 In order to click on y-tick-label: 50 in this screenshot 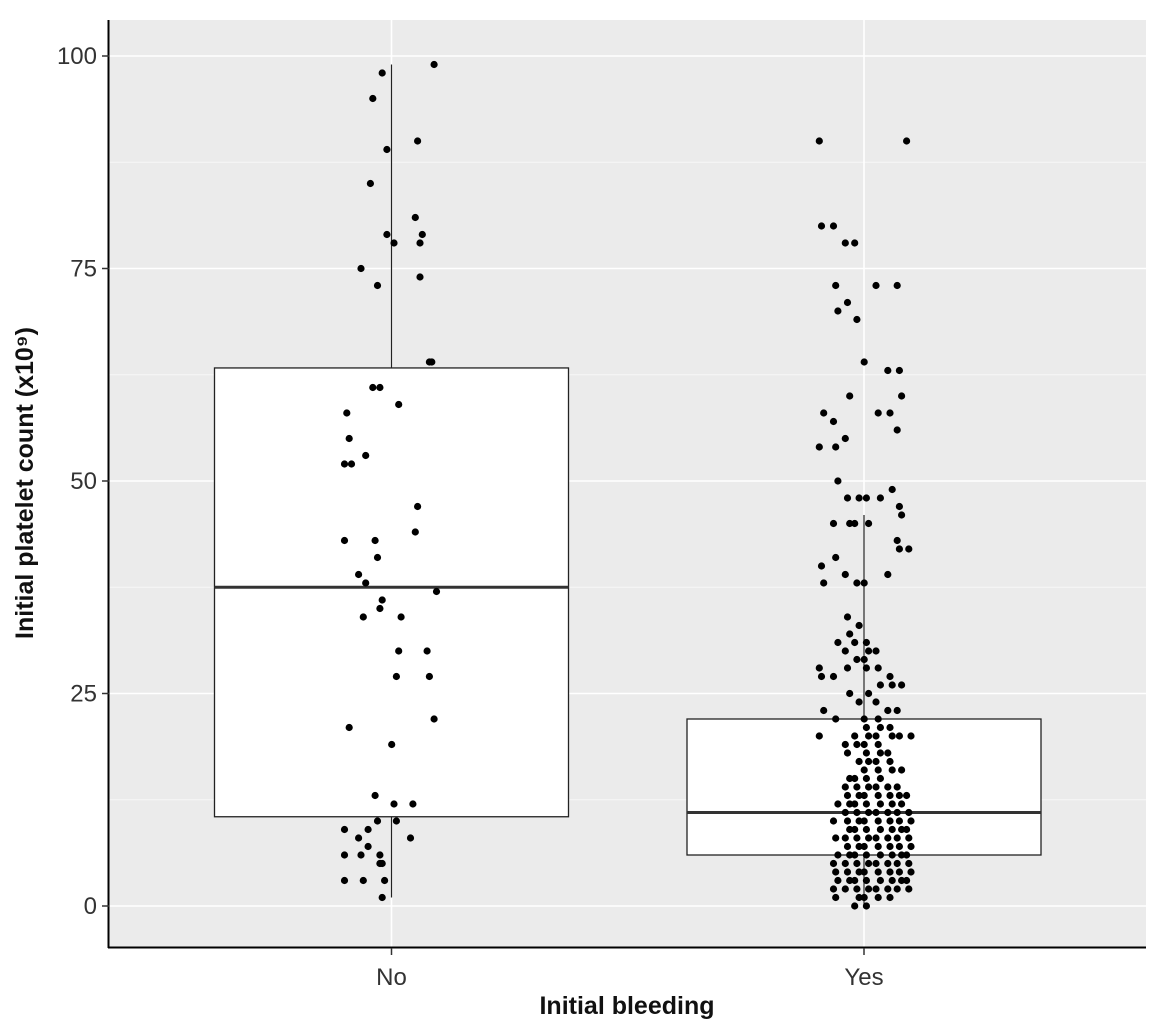, I will do `click(83, 481)`.